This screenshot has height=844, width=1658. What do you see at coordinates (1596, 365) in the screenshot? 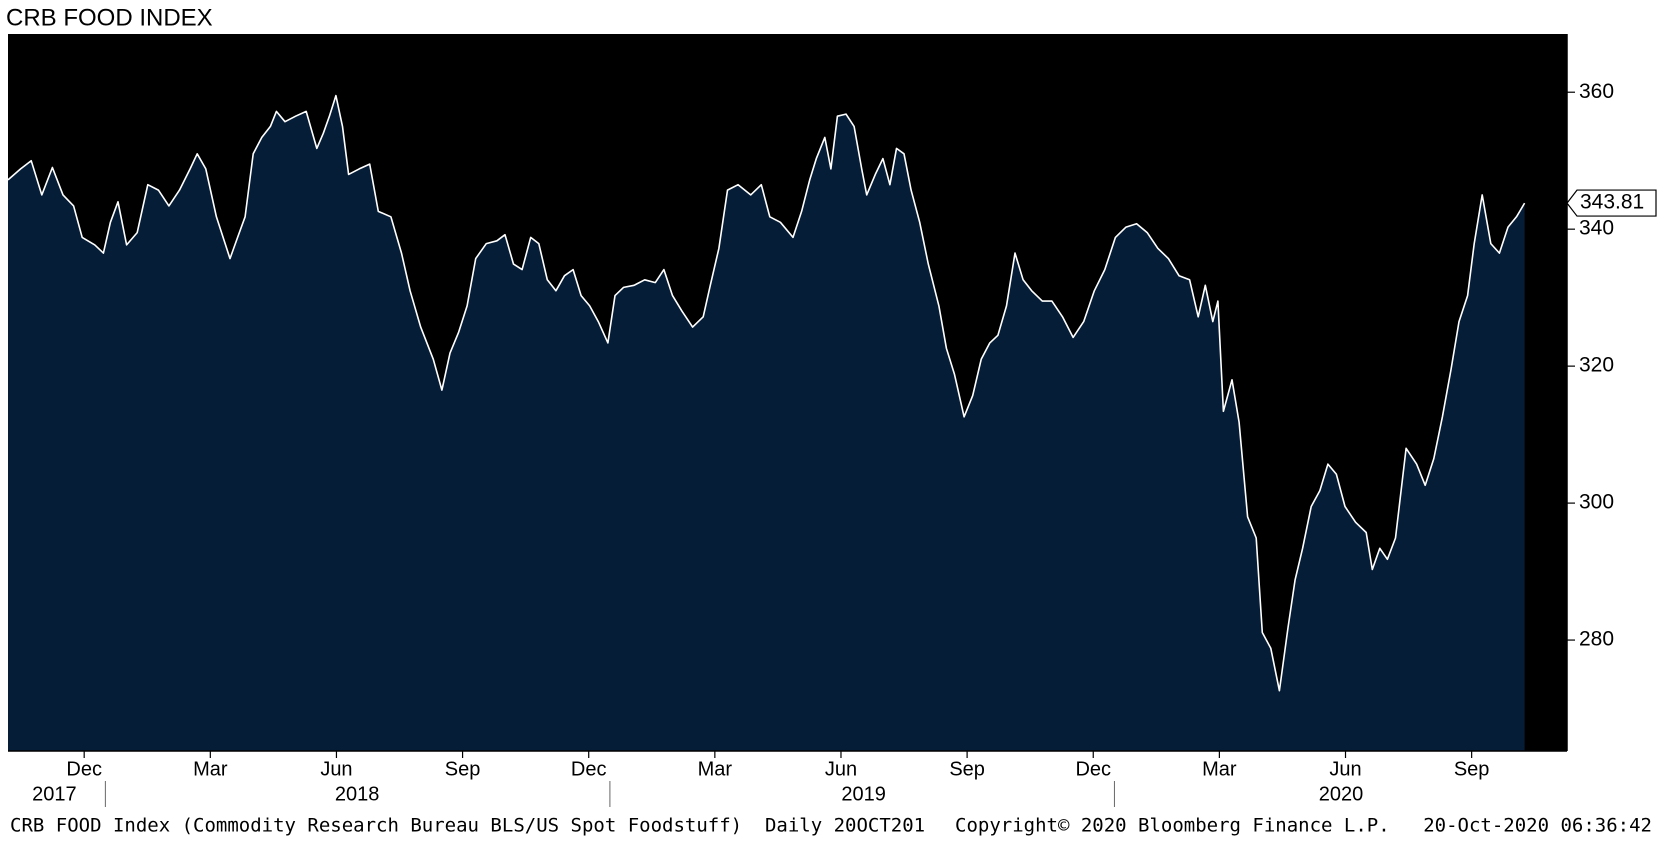
I see `y-tick-label: 320` at bounding box center [1596, 365].